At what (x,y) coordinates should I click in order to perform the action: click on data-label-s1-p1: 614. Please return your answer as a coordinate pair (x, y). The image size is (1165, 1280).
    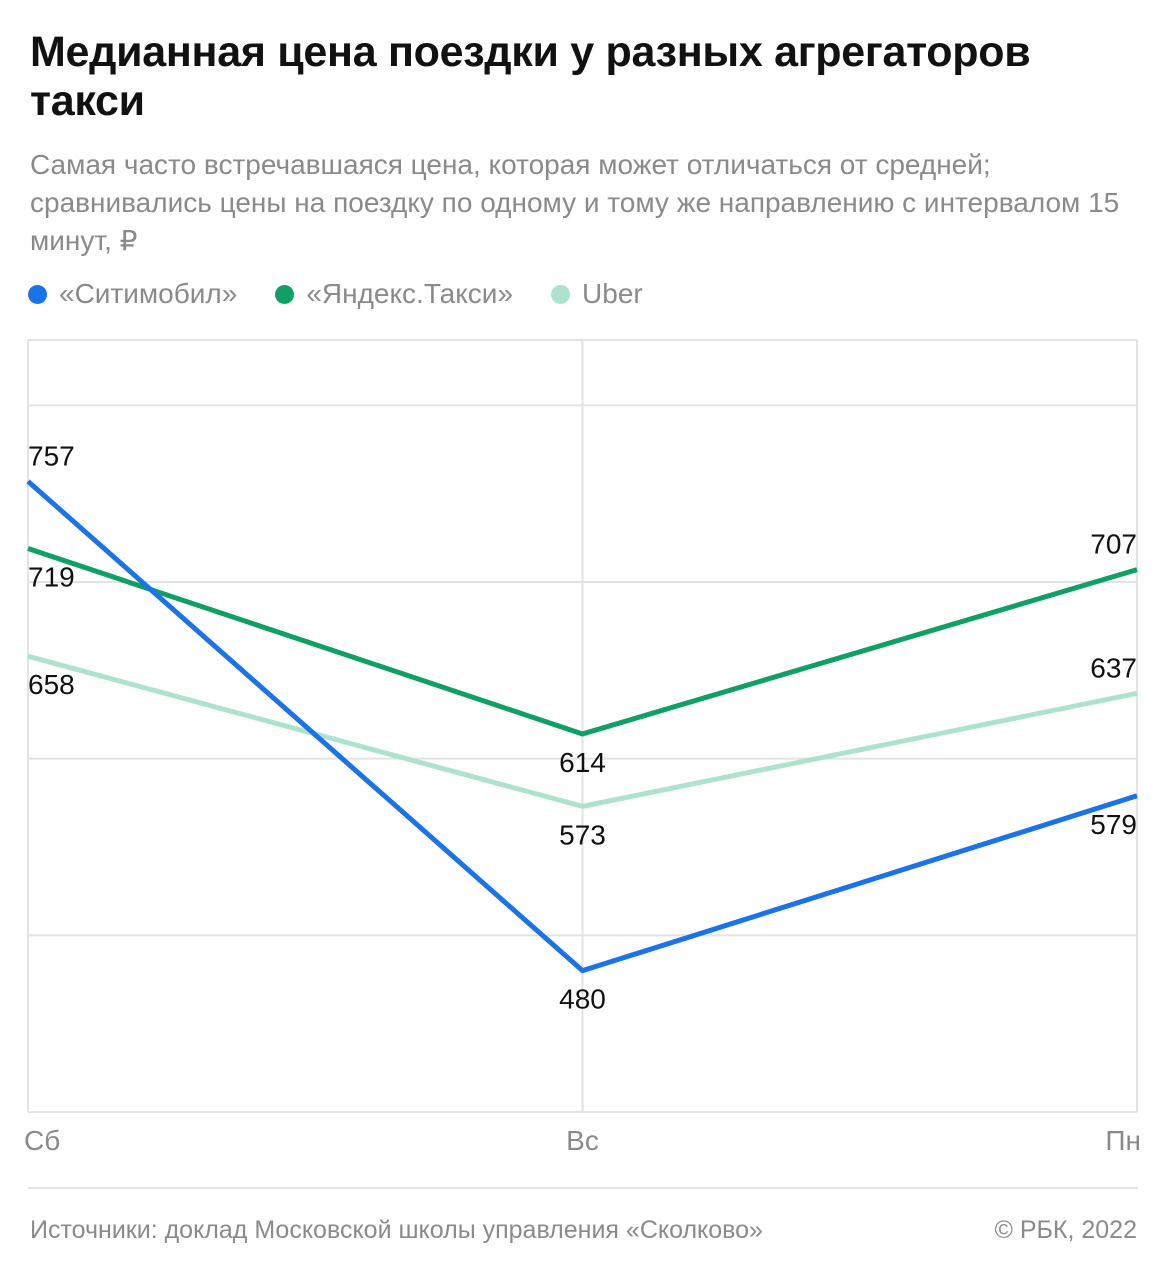
    Looking at the image, I should click on (582, 762).